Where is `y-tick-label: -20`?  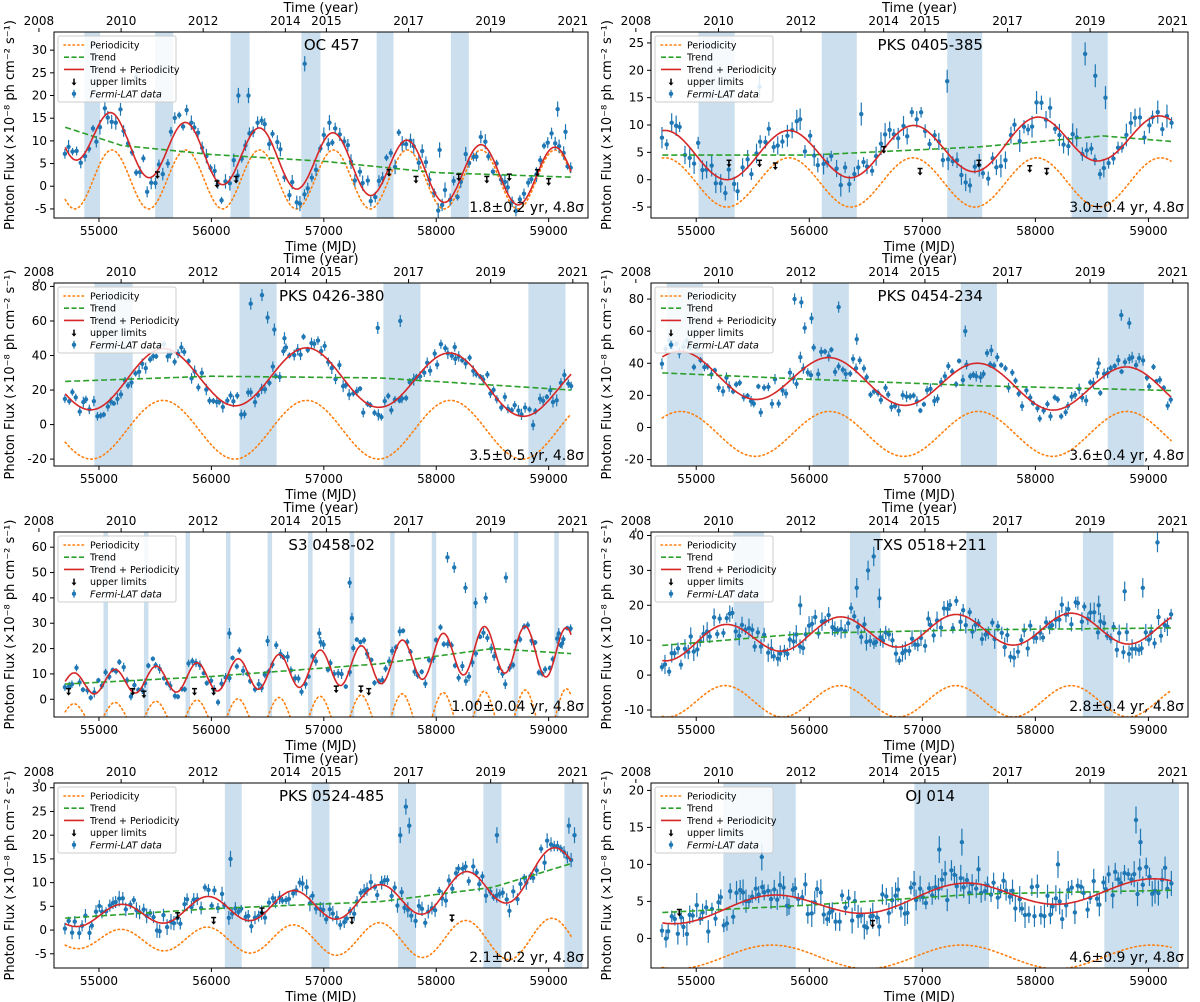 y-tick-label: -20 is located at coordinates (37, 459).